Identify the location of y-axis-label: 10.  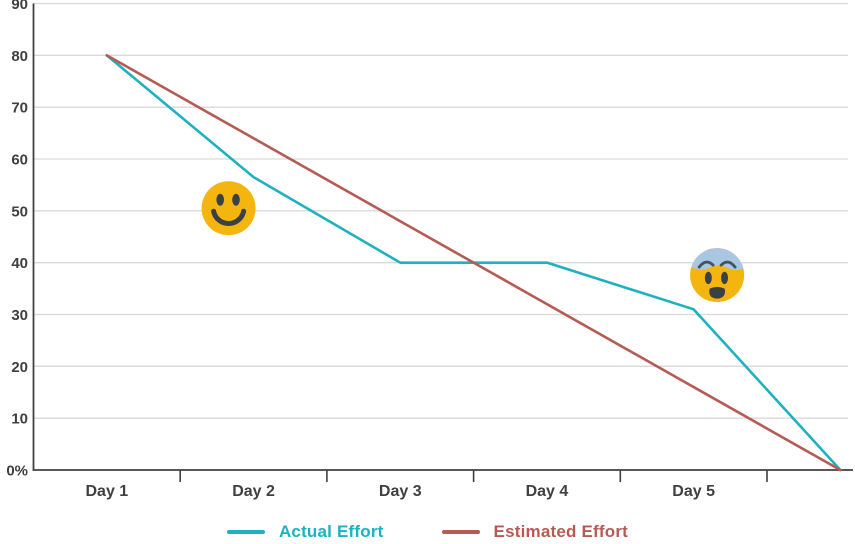
(19, 419).